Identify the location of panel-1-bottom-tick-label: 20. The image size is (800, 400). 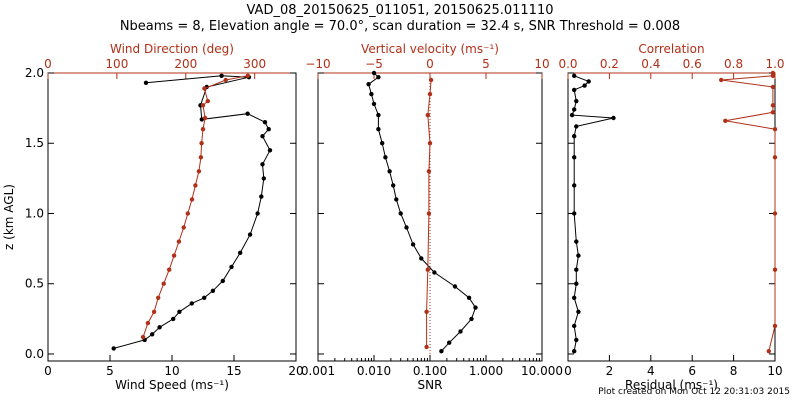
(295, 371).